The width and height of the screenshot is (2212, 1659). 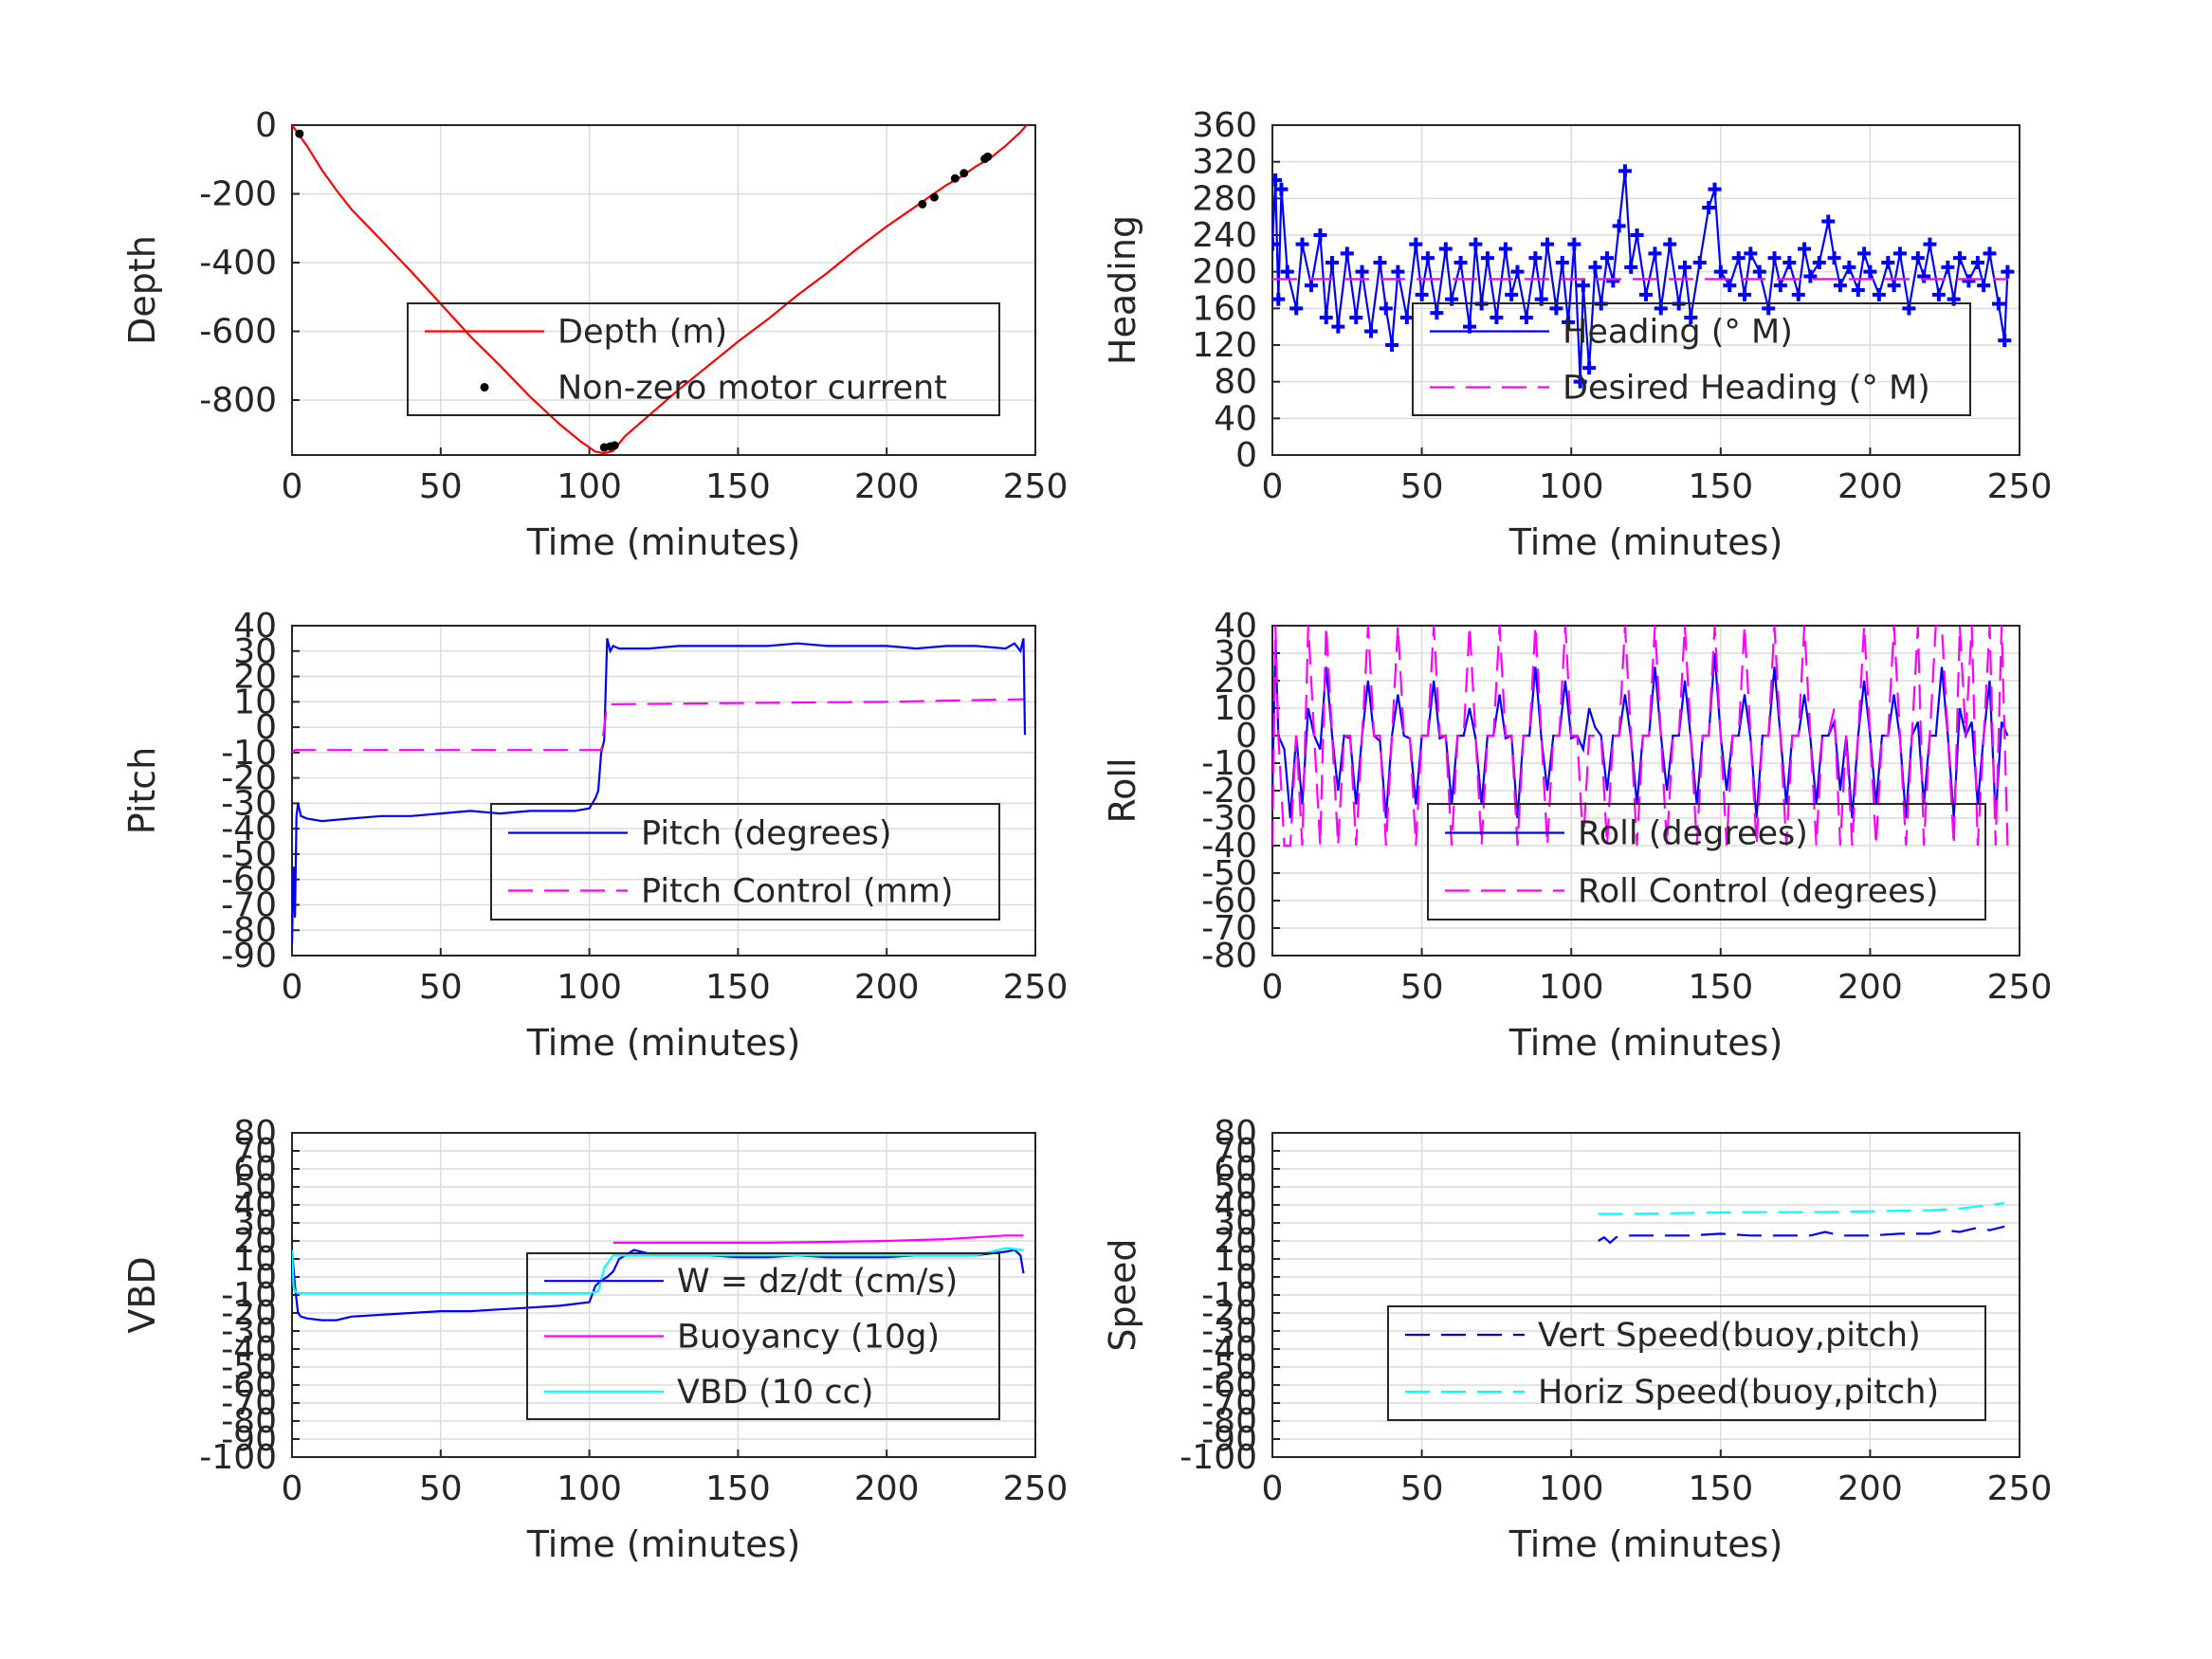 What do you see at coordinates (1758, 892) in the screenshot?
I see `legend-label: Roll Control (degrees)` at bounding box center [1758, 892].